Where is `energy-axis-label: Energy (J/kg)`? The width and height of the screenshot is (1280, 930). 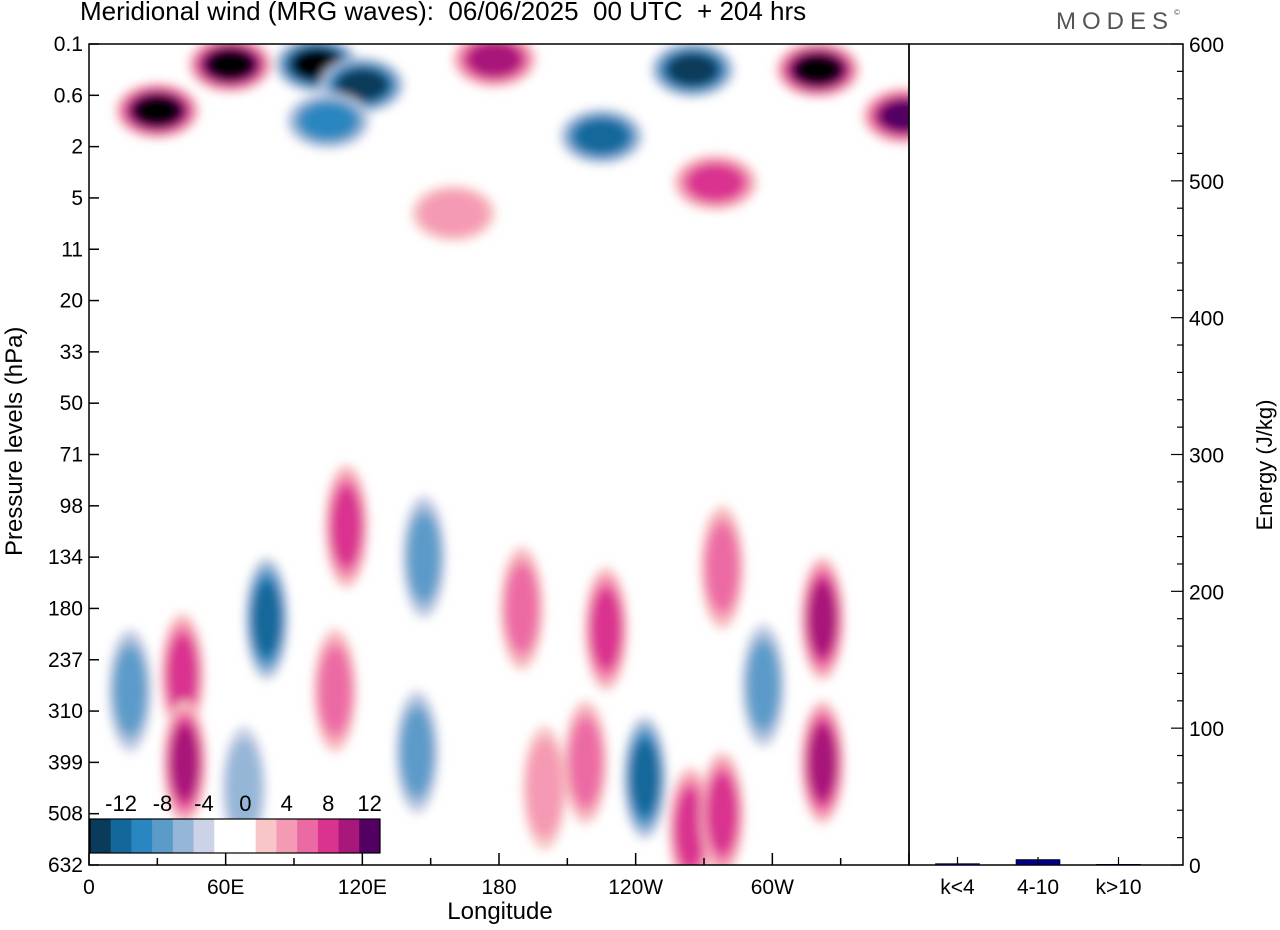 energy-axis-label: Energy (J/kg) is located at coordinates (1264, 465).